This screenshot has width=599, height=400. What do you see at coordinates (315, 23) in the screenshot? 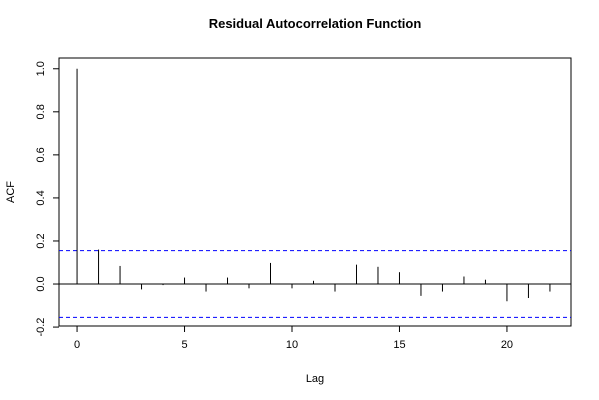
I see `chart-title: Residual Autocorrelation Function` at bounding box center [315, 23].